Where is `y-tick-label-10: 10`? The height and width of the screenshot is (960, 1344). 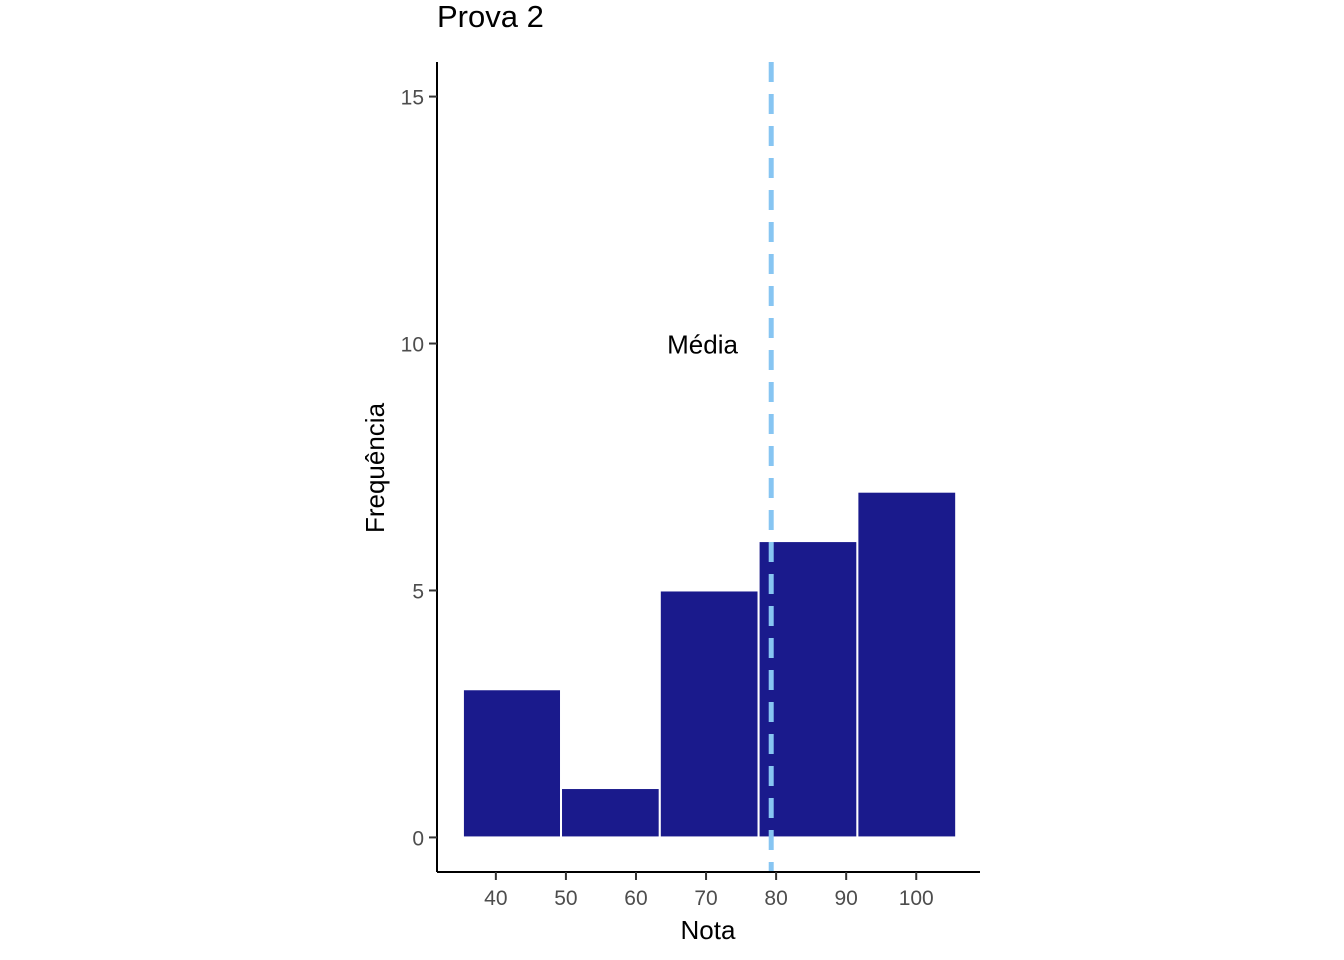 y-tick-label-10: 10 is located at coordinates (412, 345).